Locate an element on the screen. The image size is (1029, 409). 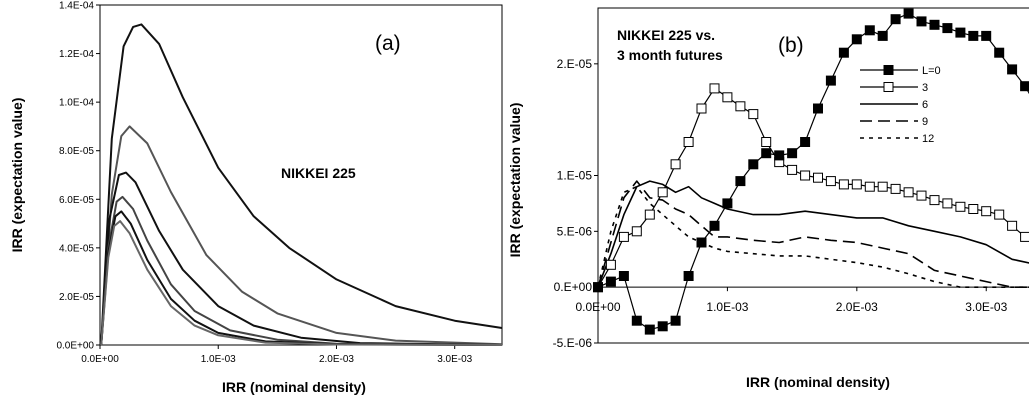
chart-b-y-tick-label: 0.E+00 is located at coordinates (573, 287).